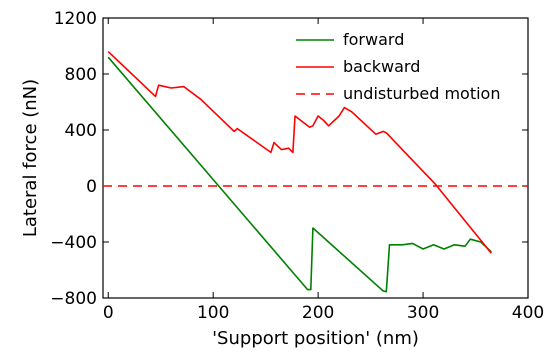 This screenshot has height=357, width=555. Describe the element at coordinates (30, 158) in the screenshot. I see `y-axis-title: Lateral force (nN)` at that location.